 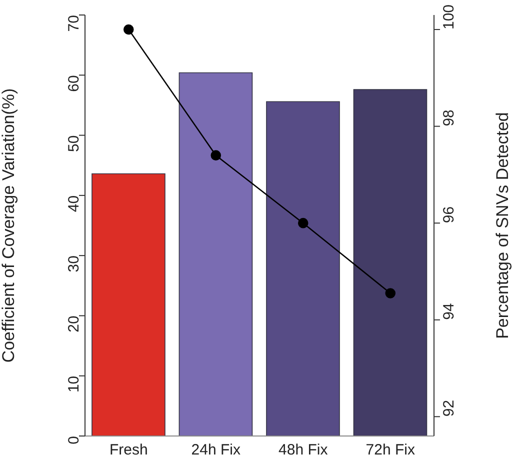 I want to click on y-tick-label: 20, so click(x=73, y=324).